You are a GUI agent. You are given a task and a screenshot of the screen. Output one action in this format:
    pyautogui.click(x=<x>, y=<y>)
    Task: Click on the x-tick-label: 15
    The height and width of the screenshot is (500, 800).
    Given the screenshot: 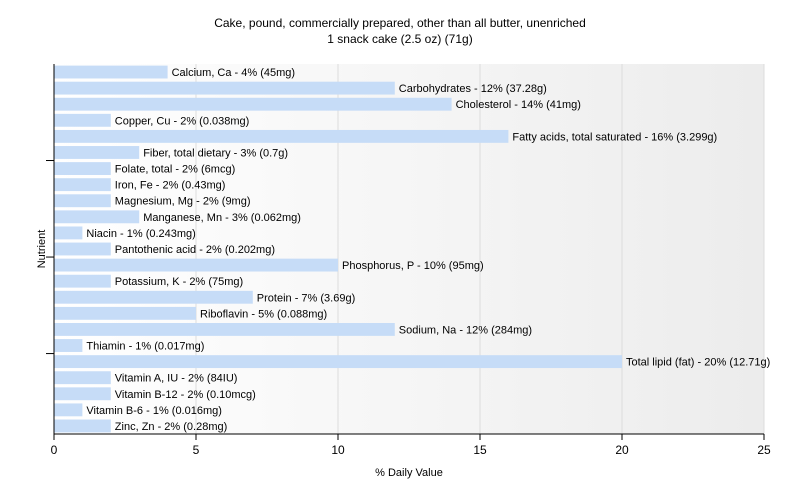 What is the action you would take?
    pyautogui.click(x=480, y=450)
    